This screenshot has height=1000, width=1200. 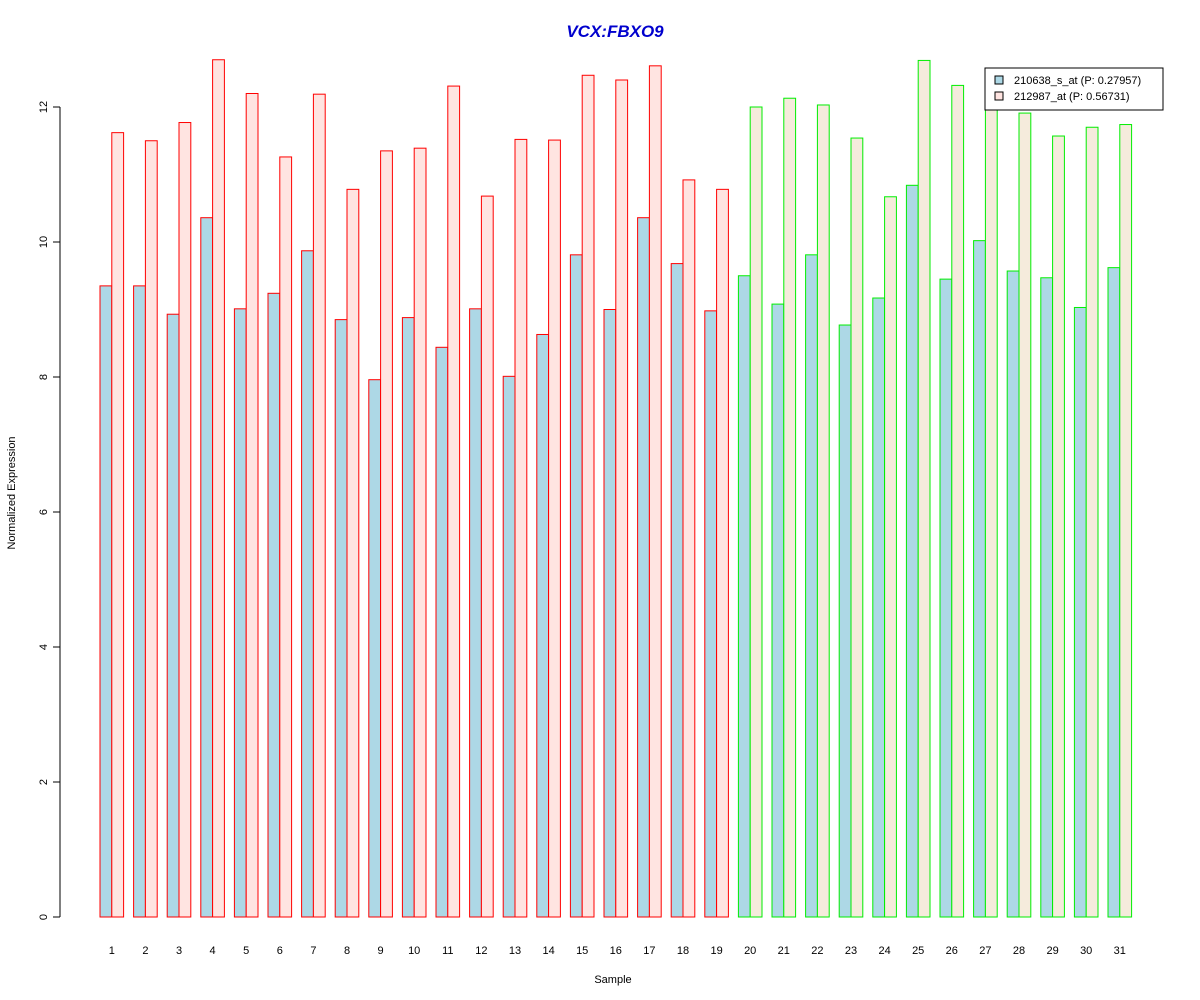 What do you see at coordinates (1052, 951) in the screenshot?
I see `x-tick-label: 29` at bounding box center [1052, 951].